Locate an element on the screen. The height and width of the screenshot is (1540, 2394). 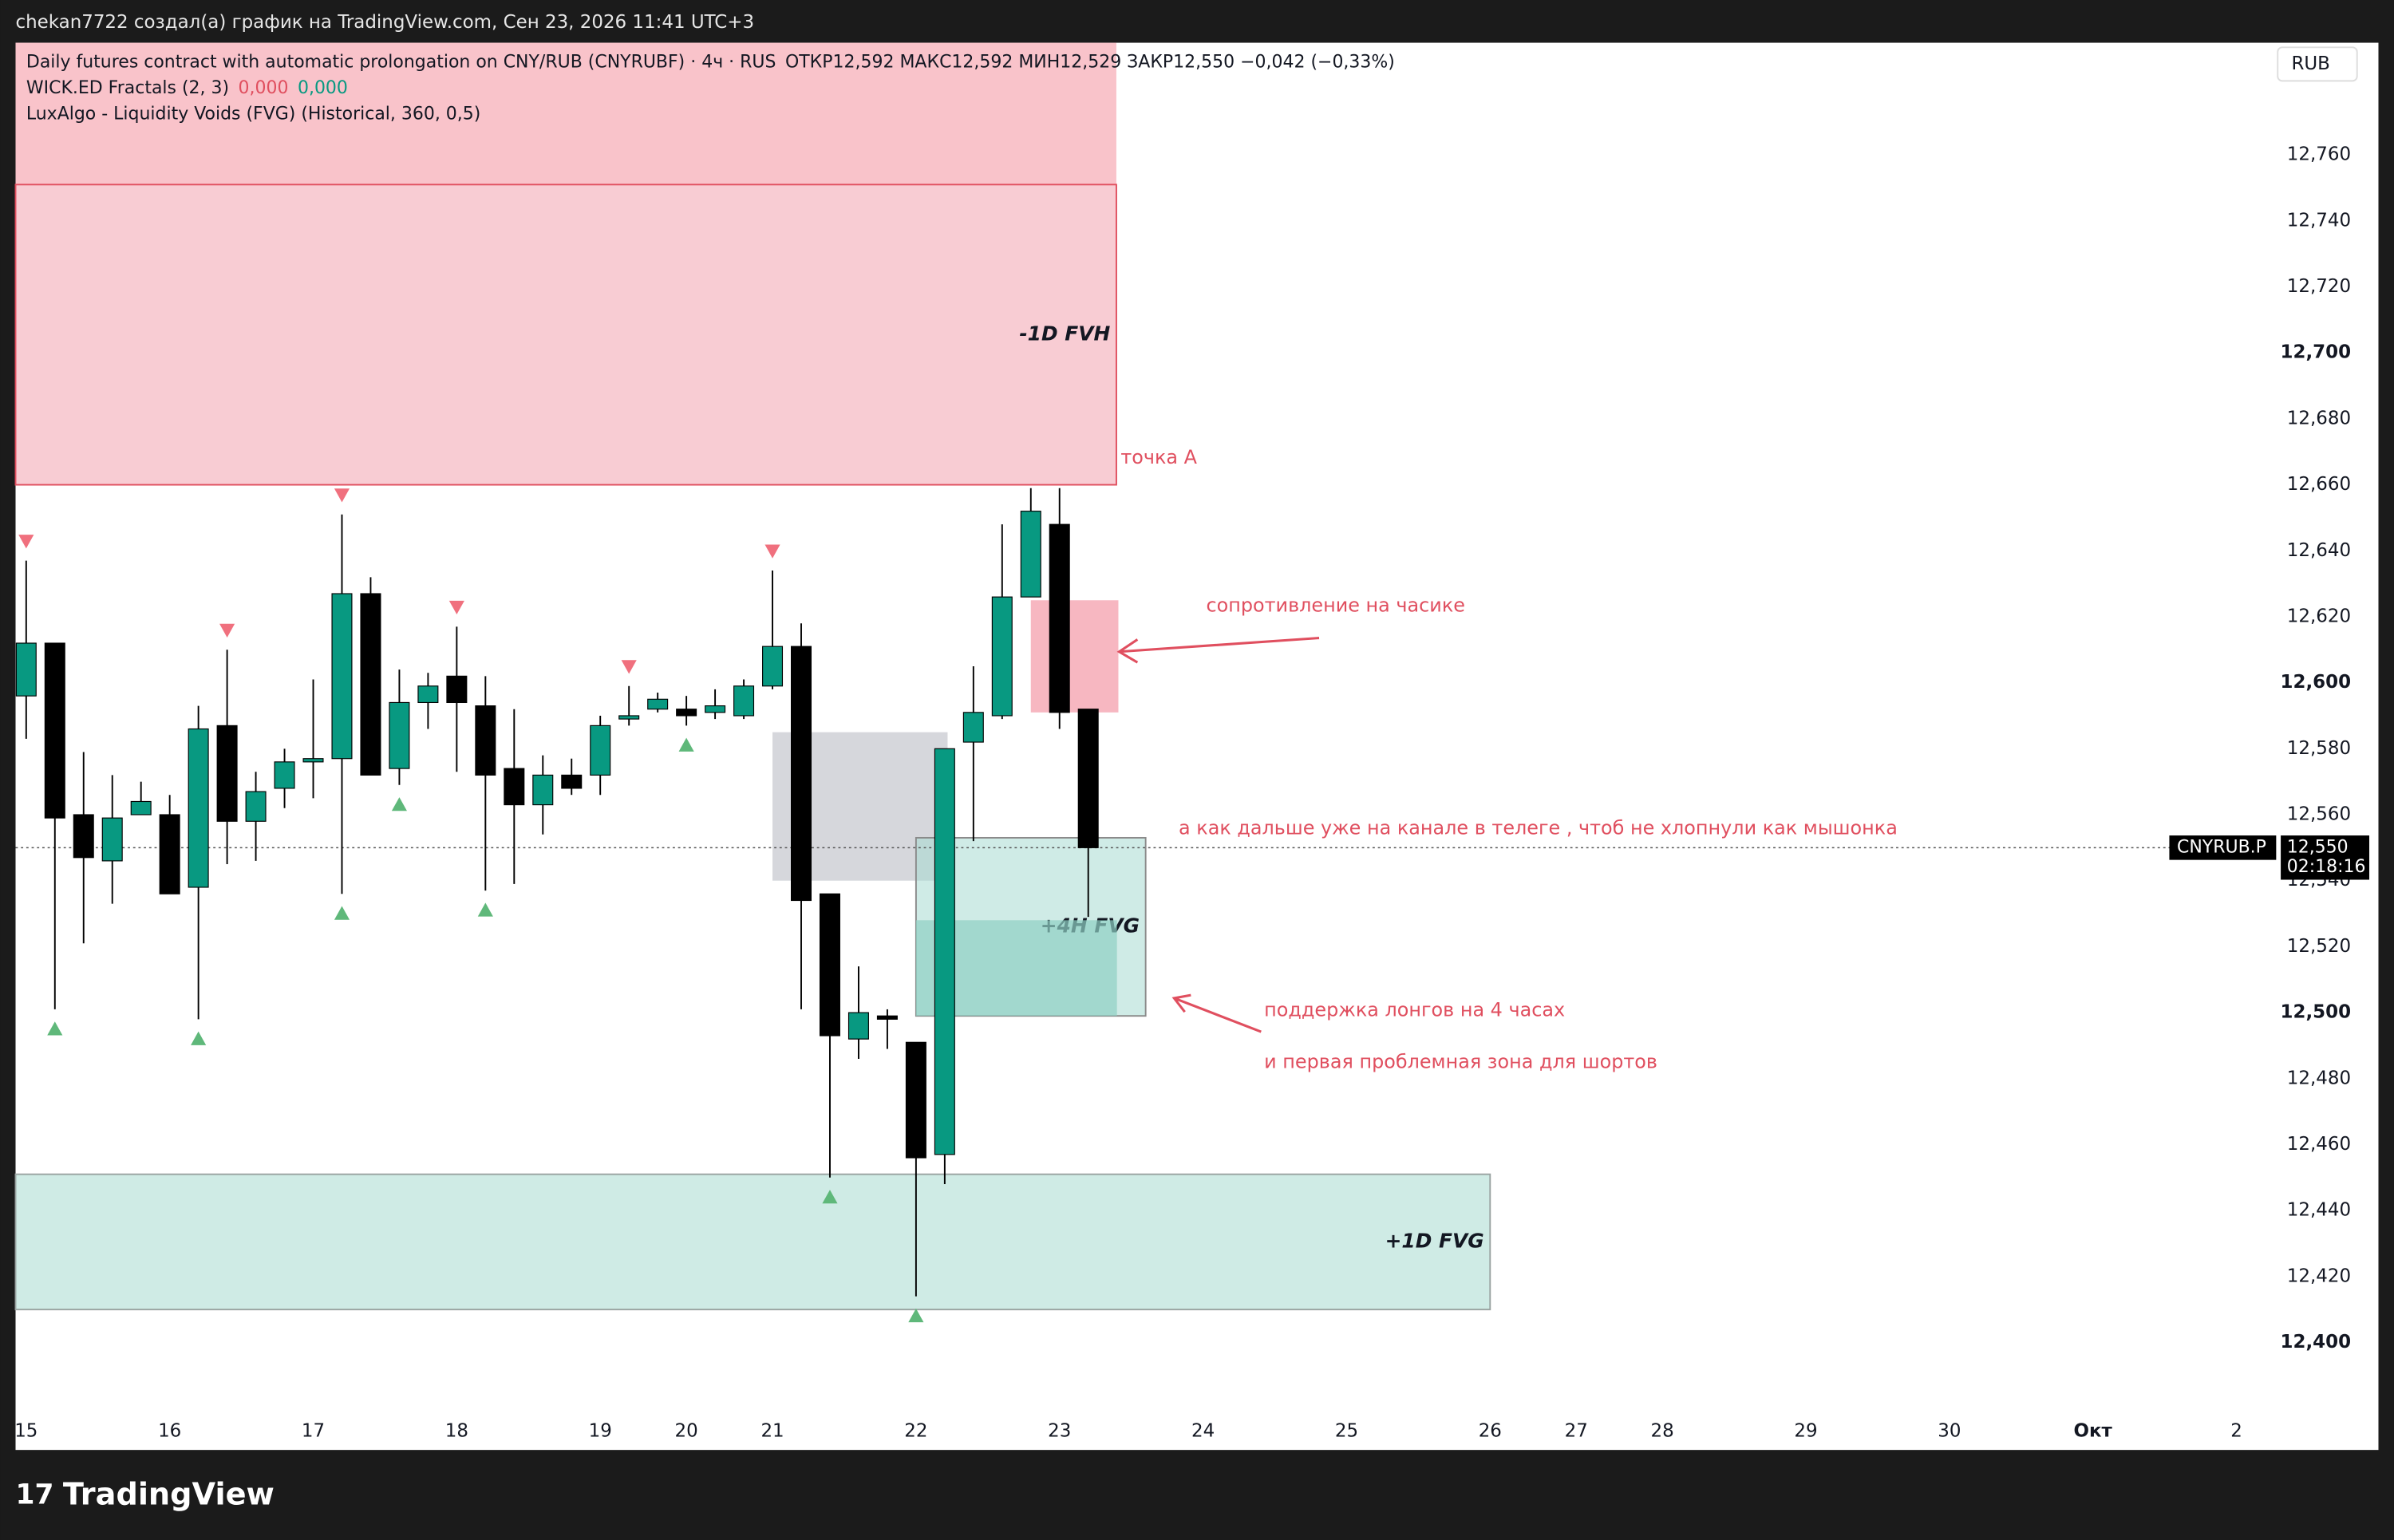
indicator-name: WICK.ED Fractals (2, 3) is located at coordinates (127, 88).